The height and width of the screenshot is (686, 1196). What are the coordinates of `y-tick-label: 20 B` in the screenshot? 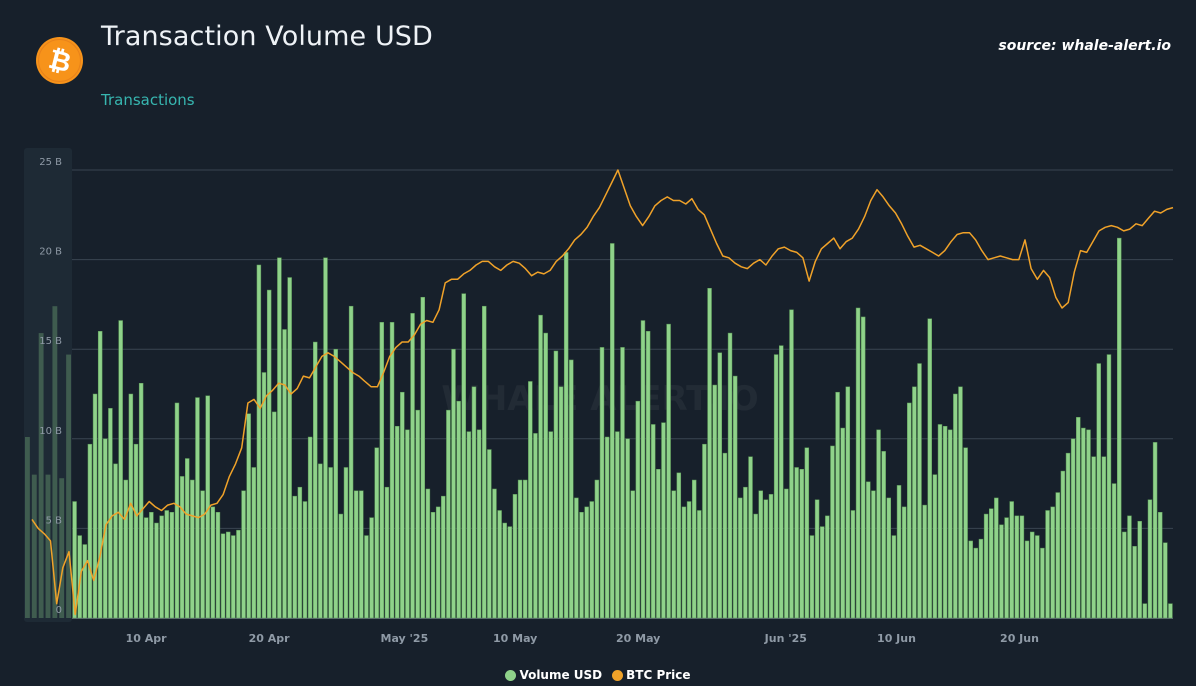 It's located at (50, 252).